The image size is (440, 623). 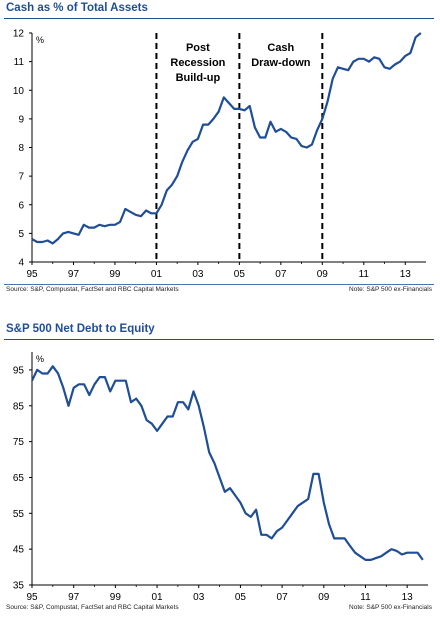 What do you see at coordinates (32, 597) in the screenshot?
I see `chart-2-x-tick-label: 95` at bounding box center [32, 597].